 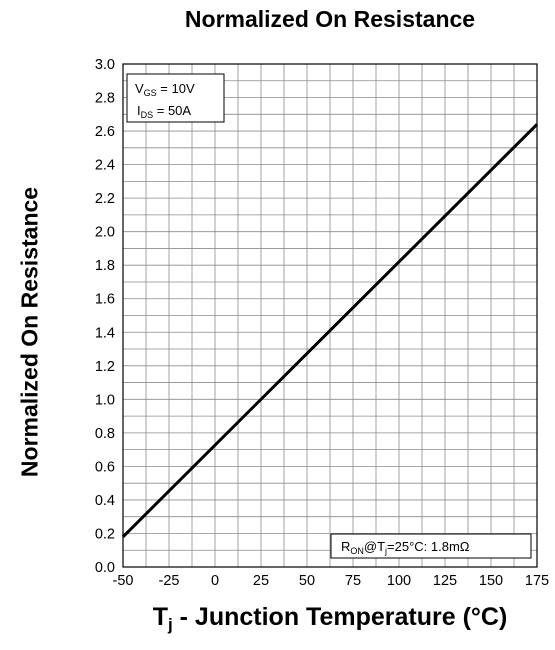 I want to click on x-axis-label-subscript: j, so click(x=170, y=624).